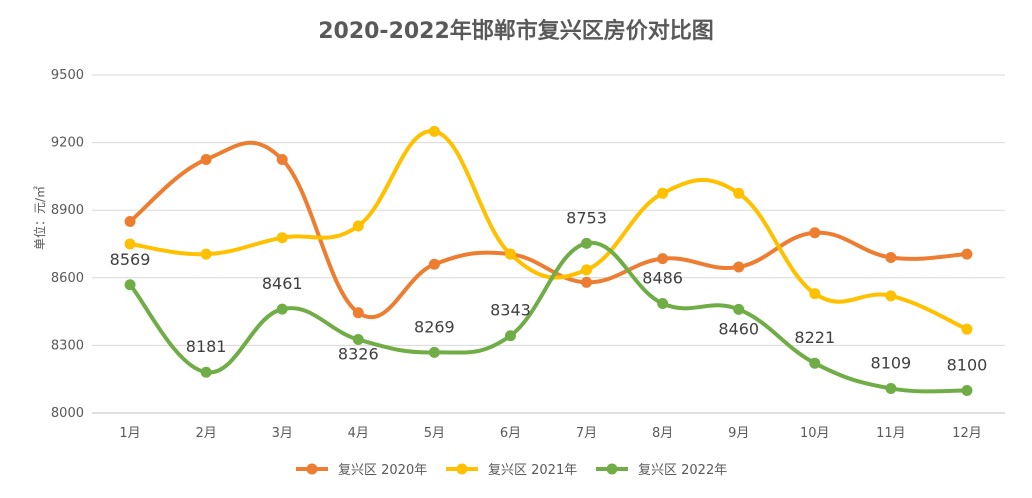 The image size is (1032, 498). Describe the element at coordinates (550, 433) in the screenshot. I see `x-tick-labels: 1月 2月 3月 4月 5月 6月 7月 8月 9月 10月 11月 12月` at that location.